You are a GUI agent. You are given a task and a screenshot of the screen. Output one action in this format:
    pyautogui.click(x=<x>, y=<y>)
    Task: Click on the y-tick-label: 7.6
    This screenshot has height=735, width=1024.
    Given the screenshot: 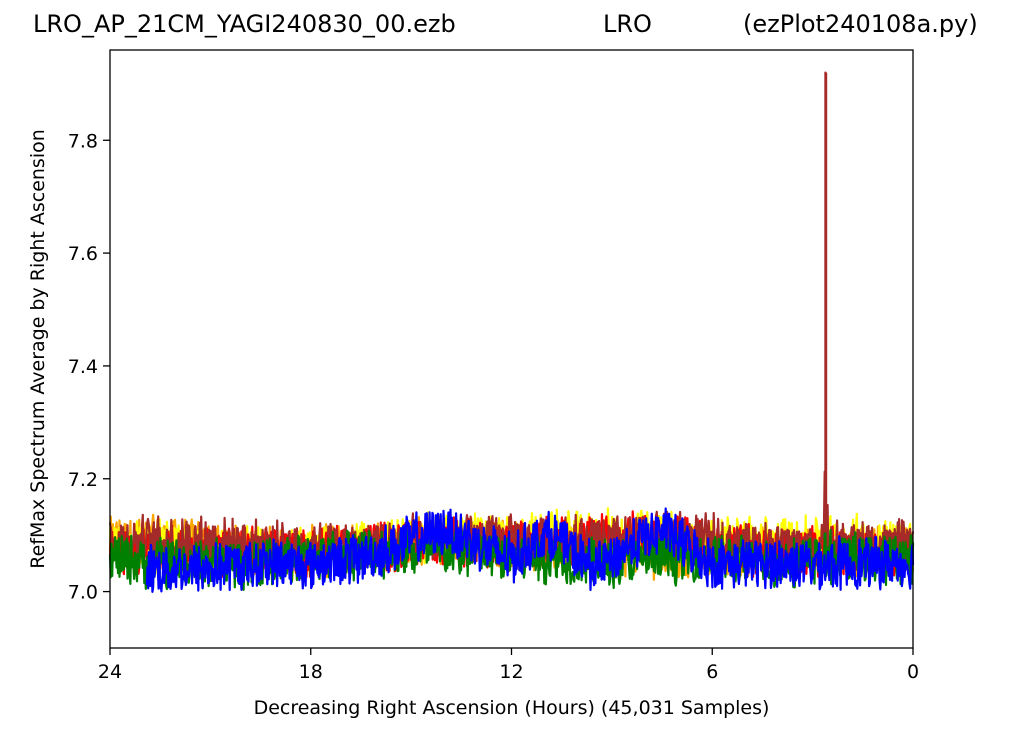 What is the action you would take?
    pyautogui.click(x=83, y=254)
    